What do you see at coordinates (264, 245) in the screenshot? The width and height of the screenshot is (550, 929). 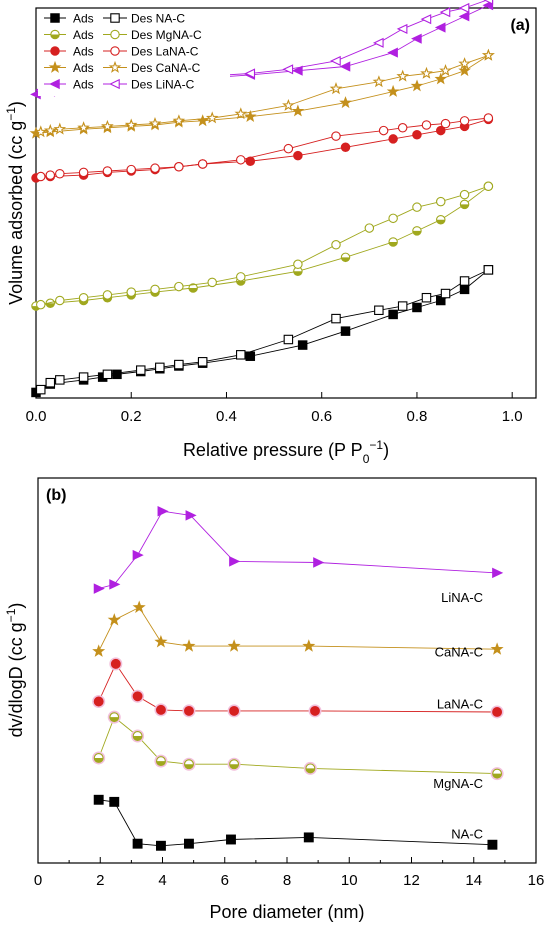 I see `series-line-MgNA-C-des` at bounding box center [264, 245].